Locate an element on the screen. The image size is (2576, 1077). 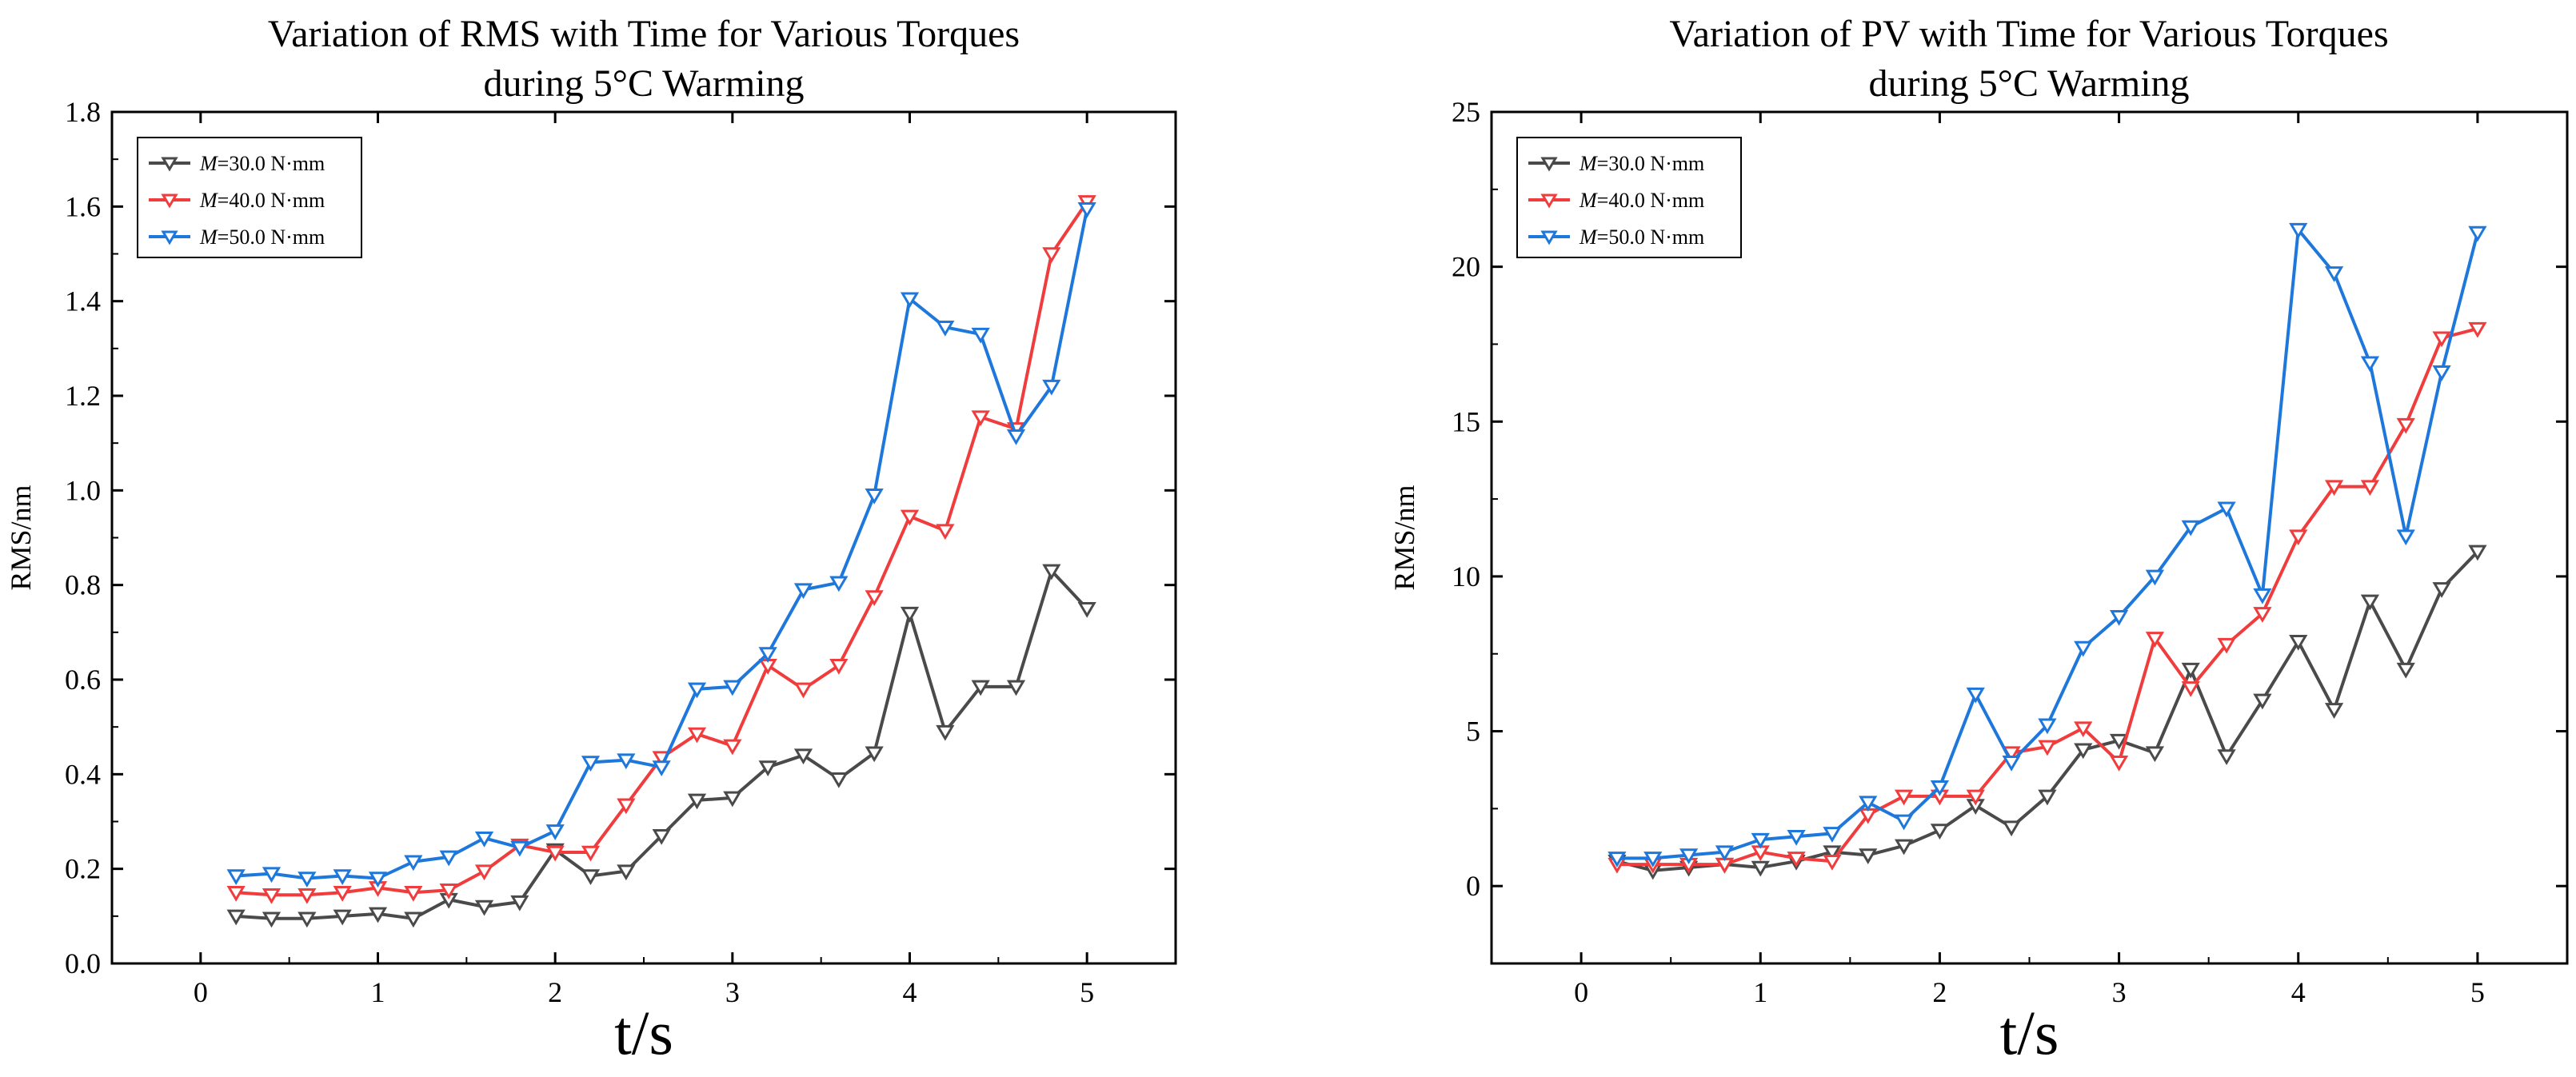
x-tick-label: 0 is located at coordinates (201, 992).